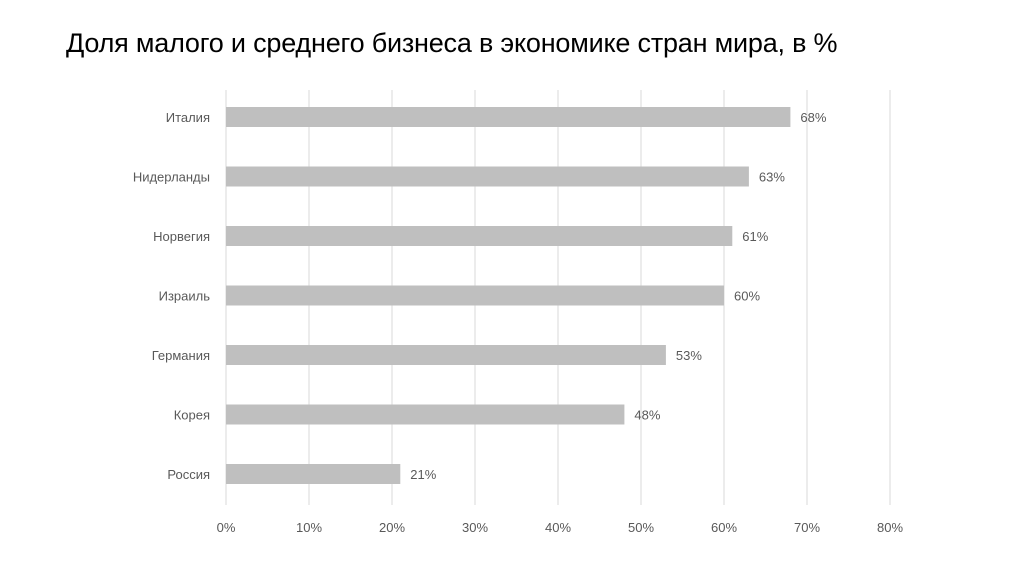 This screenshot has height=574, width=1024. Describe the element at coordinates (890, 527) in the screenshot. I see `x-tick-label: 80%` at that location.